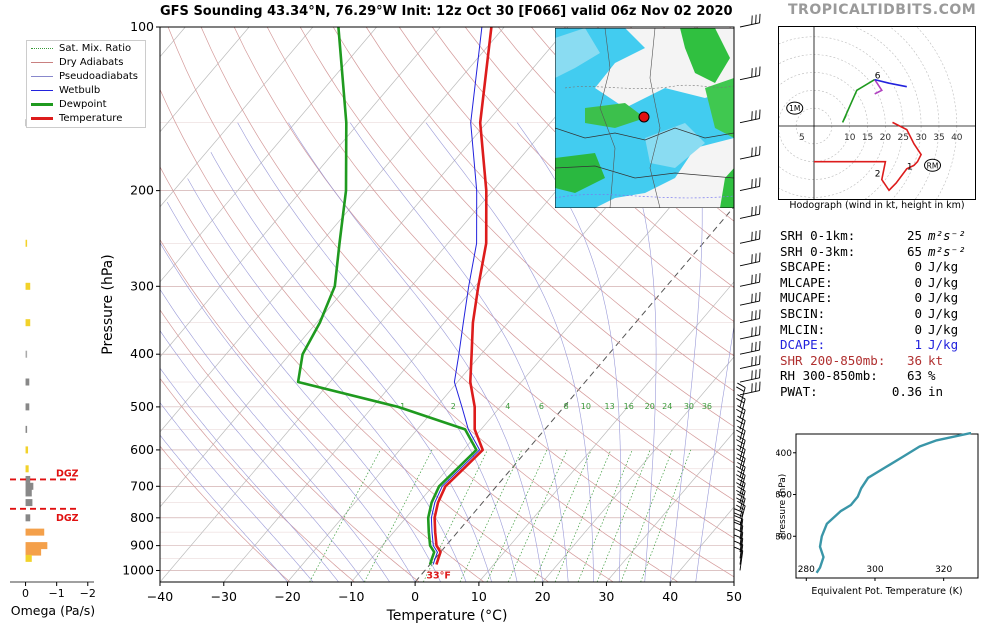  Describe the element at coordinates (142, 449) in the screenshot. I see `y-tick-label: 600` at that location.